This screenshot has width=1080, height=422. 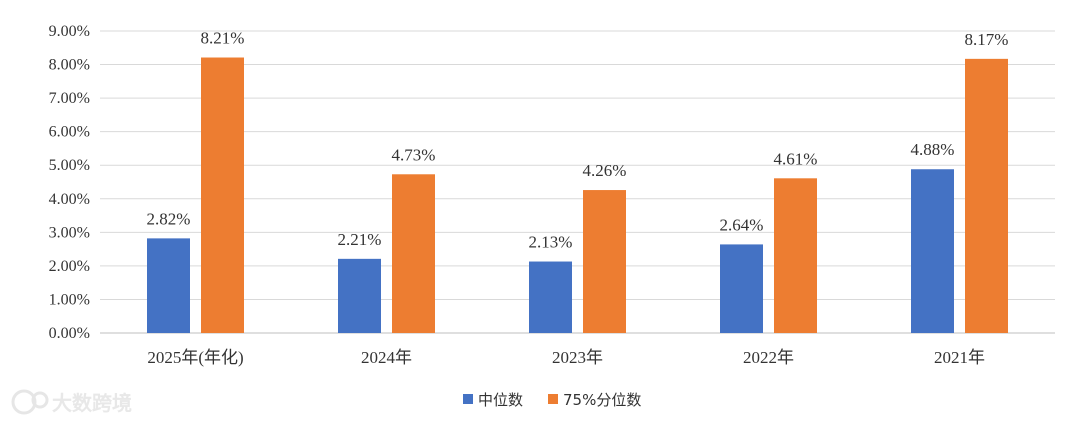 I want to click on y-tick-label: 1.00%, so click(x=69, y=299).